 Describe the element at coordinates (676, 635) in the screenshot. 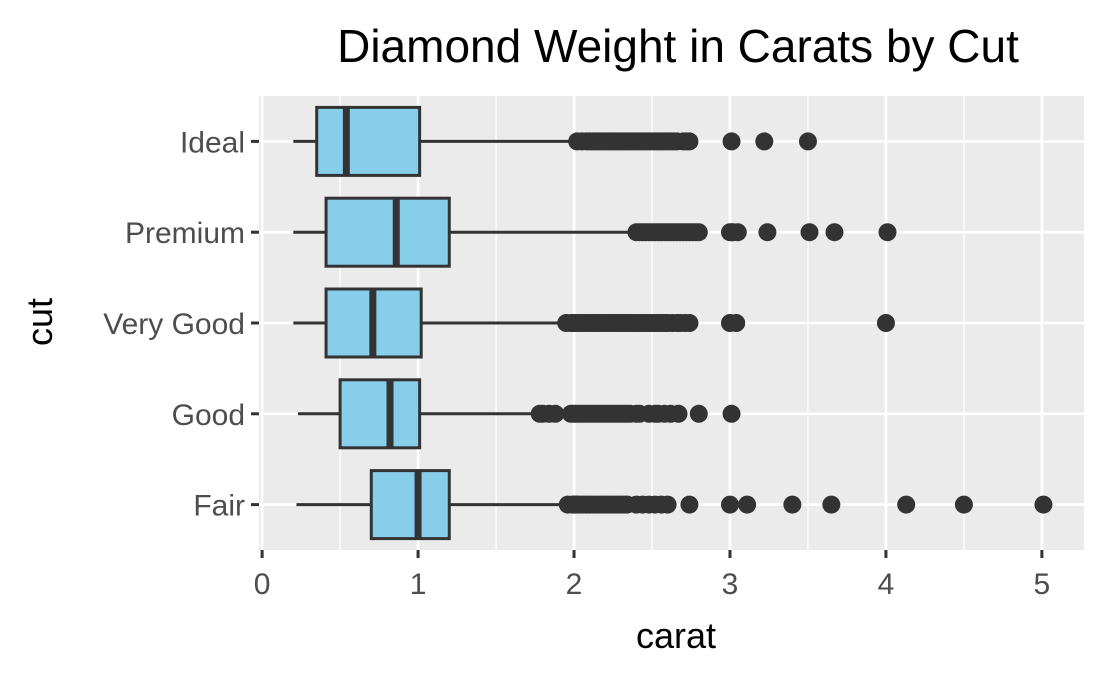

I see `x-axis-title: carat` at that location.